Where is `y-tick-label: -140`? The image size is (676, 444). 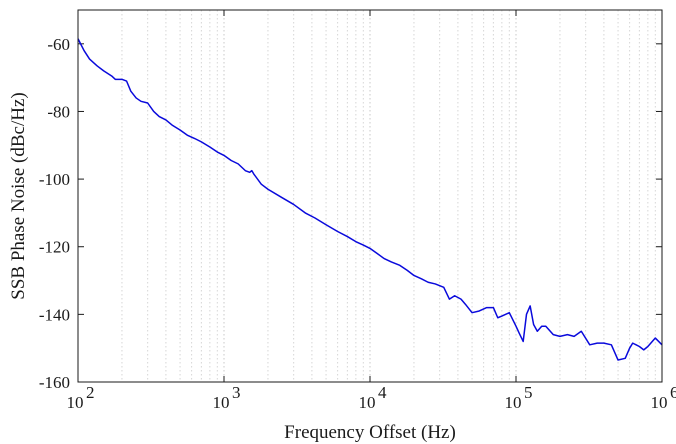
y-tick-label: -140 is located at coordinates (54, 314).